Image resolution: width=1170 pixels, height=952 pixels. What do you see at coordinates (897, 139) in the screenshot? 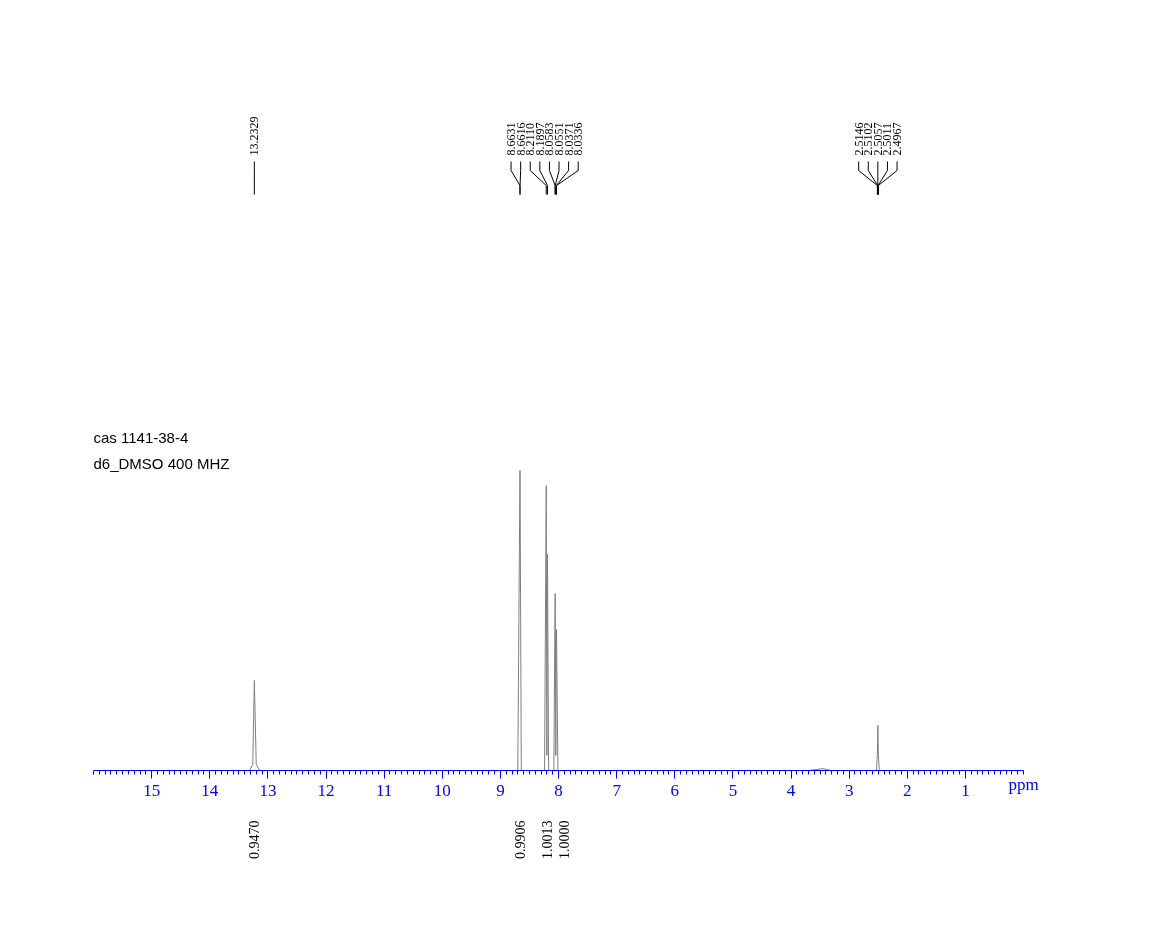
I see `annotation: 2.4967` at bounding box center [897, 139].